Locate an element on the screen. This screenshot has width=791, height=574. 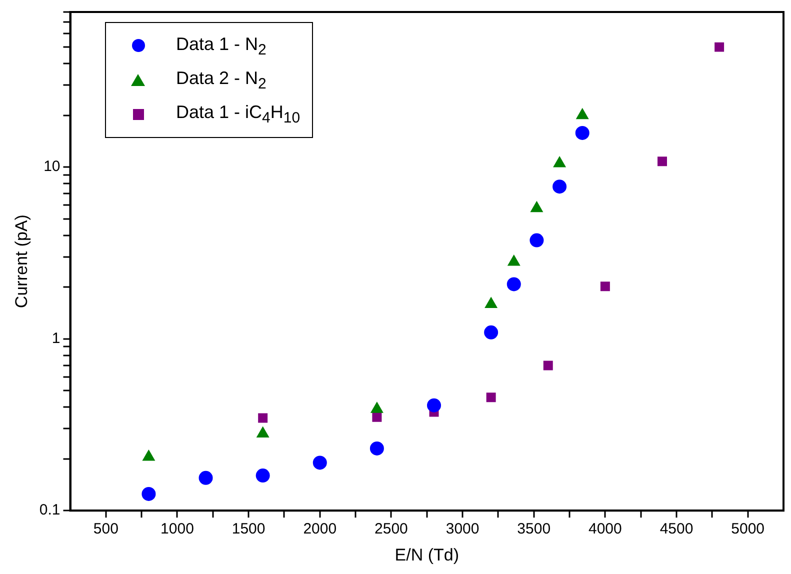
x-tick-label: 2500 is located at coordinates (391, 529).